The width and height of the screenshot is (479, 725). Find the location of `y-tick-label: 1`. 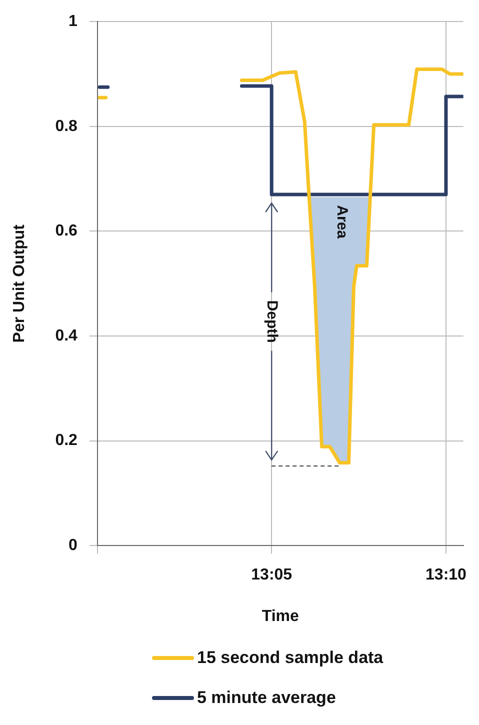

y-tick-label: 1 is located at coordinates (73, 21).